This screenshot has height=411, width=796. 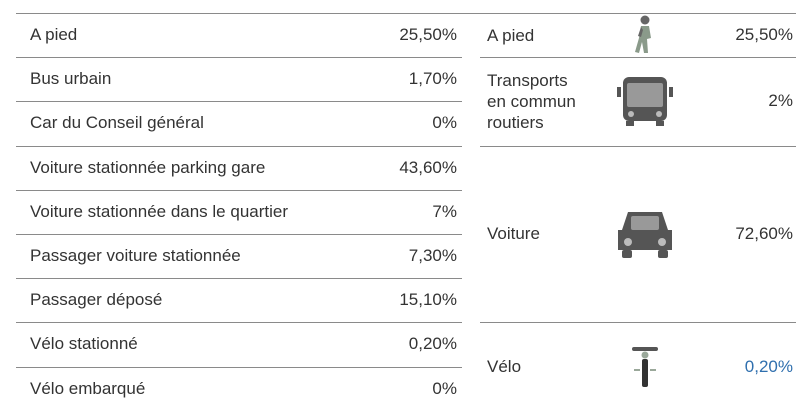 I want to click on group-label: A pied, so click(x=510, y=35).